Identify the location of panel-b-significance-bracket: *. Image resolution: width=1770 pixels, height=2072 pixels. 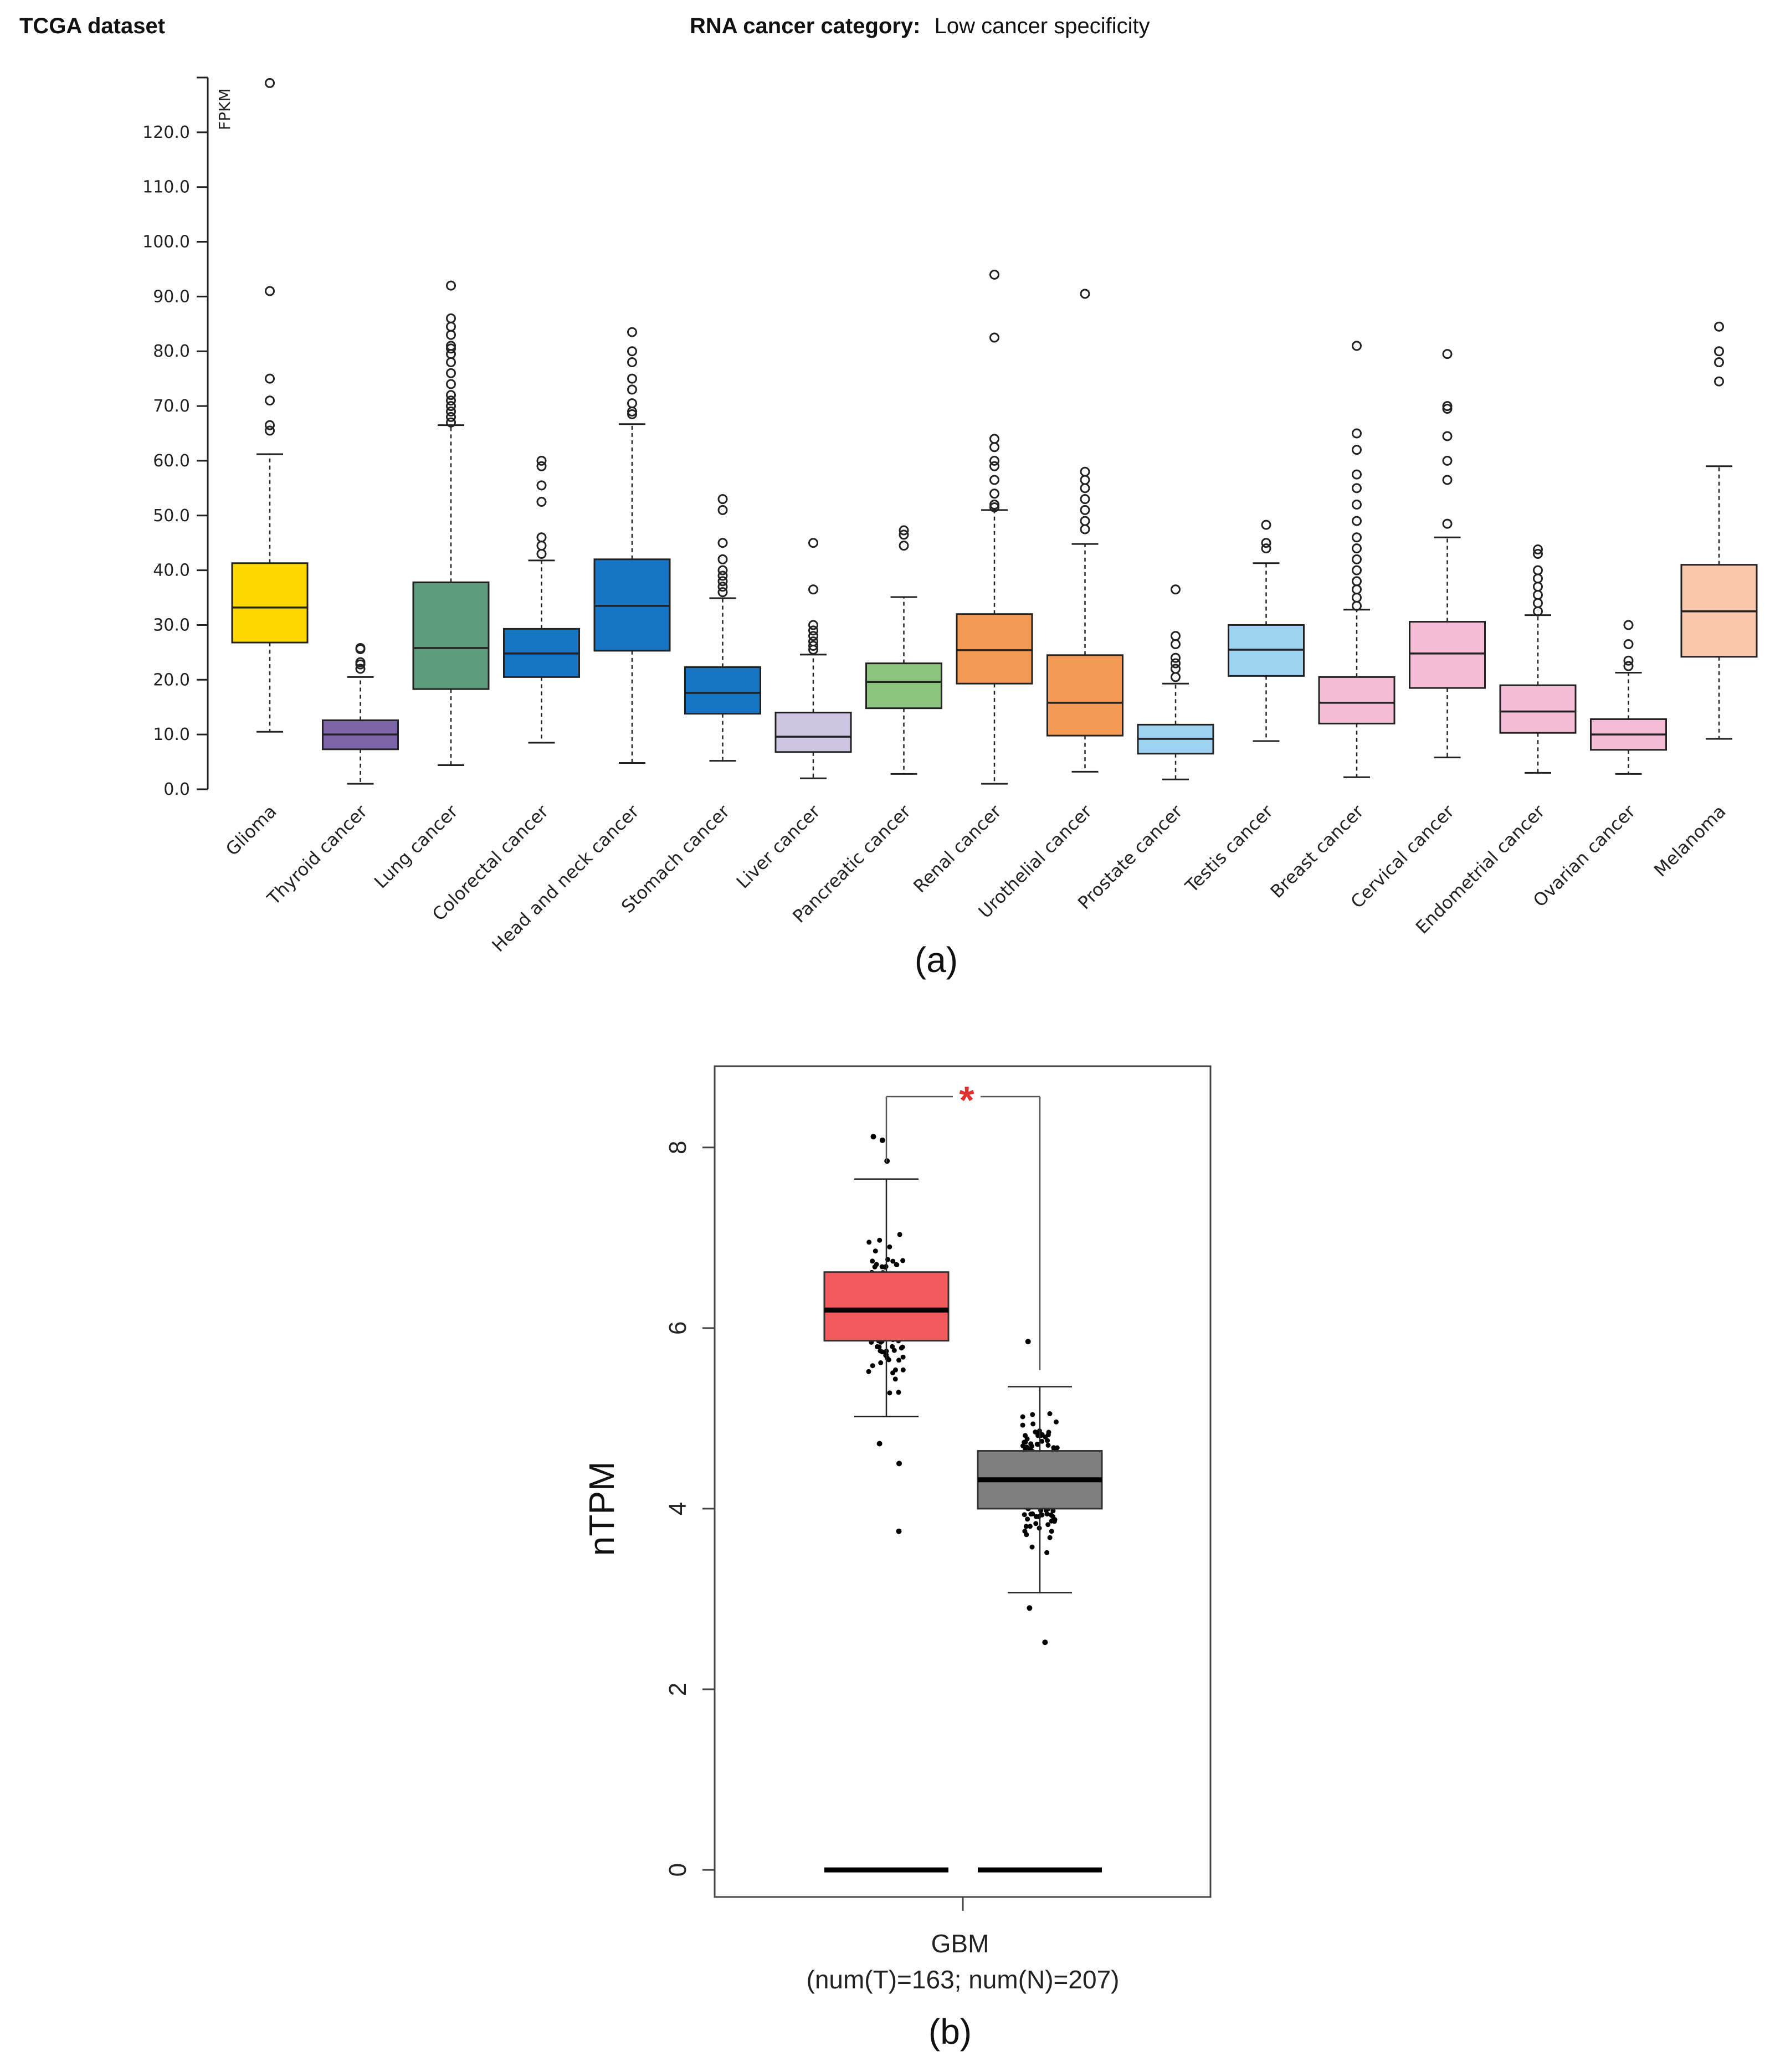
(963, 1224).